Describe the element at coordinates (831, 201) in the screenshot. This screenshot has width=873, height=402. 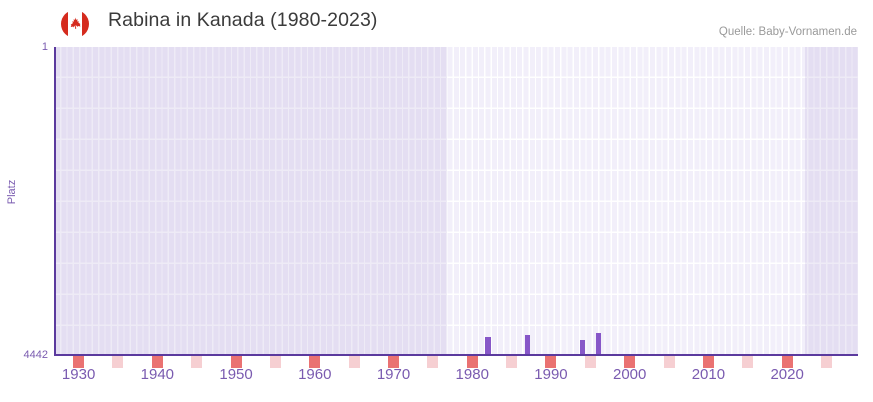
I see `out-of-range-shading-right` at that location.